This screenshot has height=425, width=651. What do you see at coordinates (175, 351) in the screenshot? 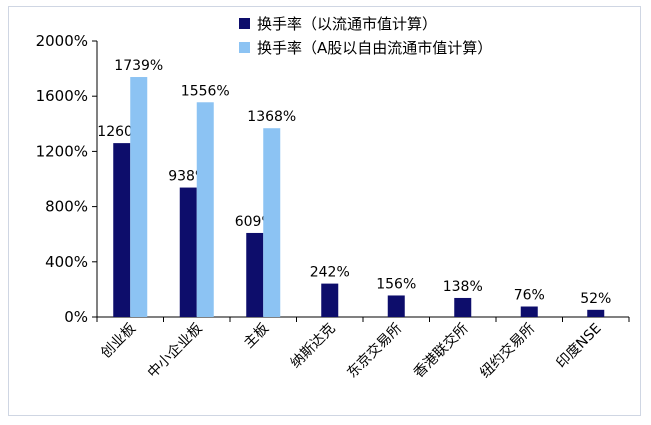
I see `x-category-label: 中小企业板` at bounding box center [175, 351].